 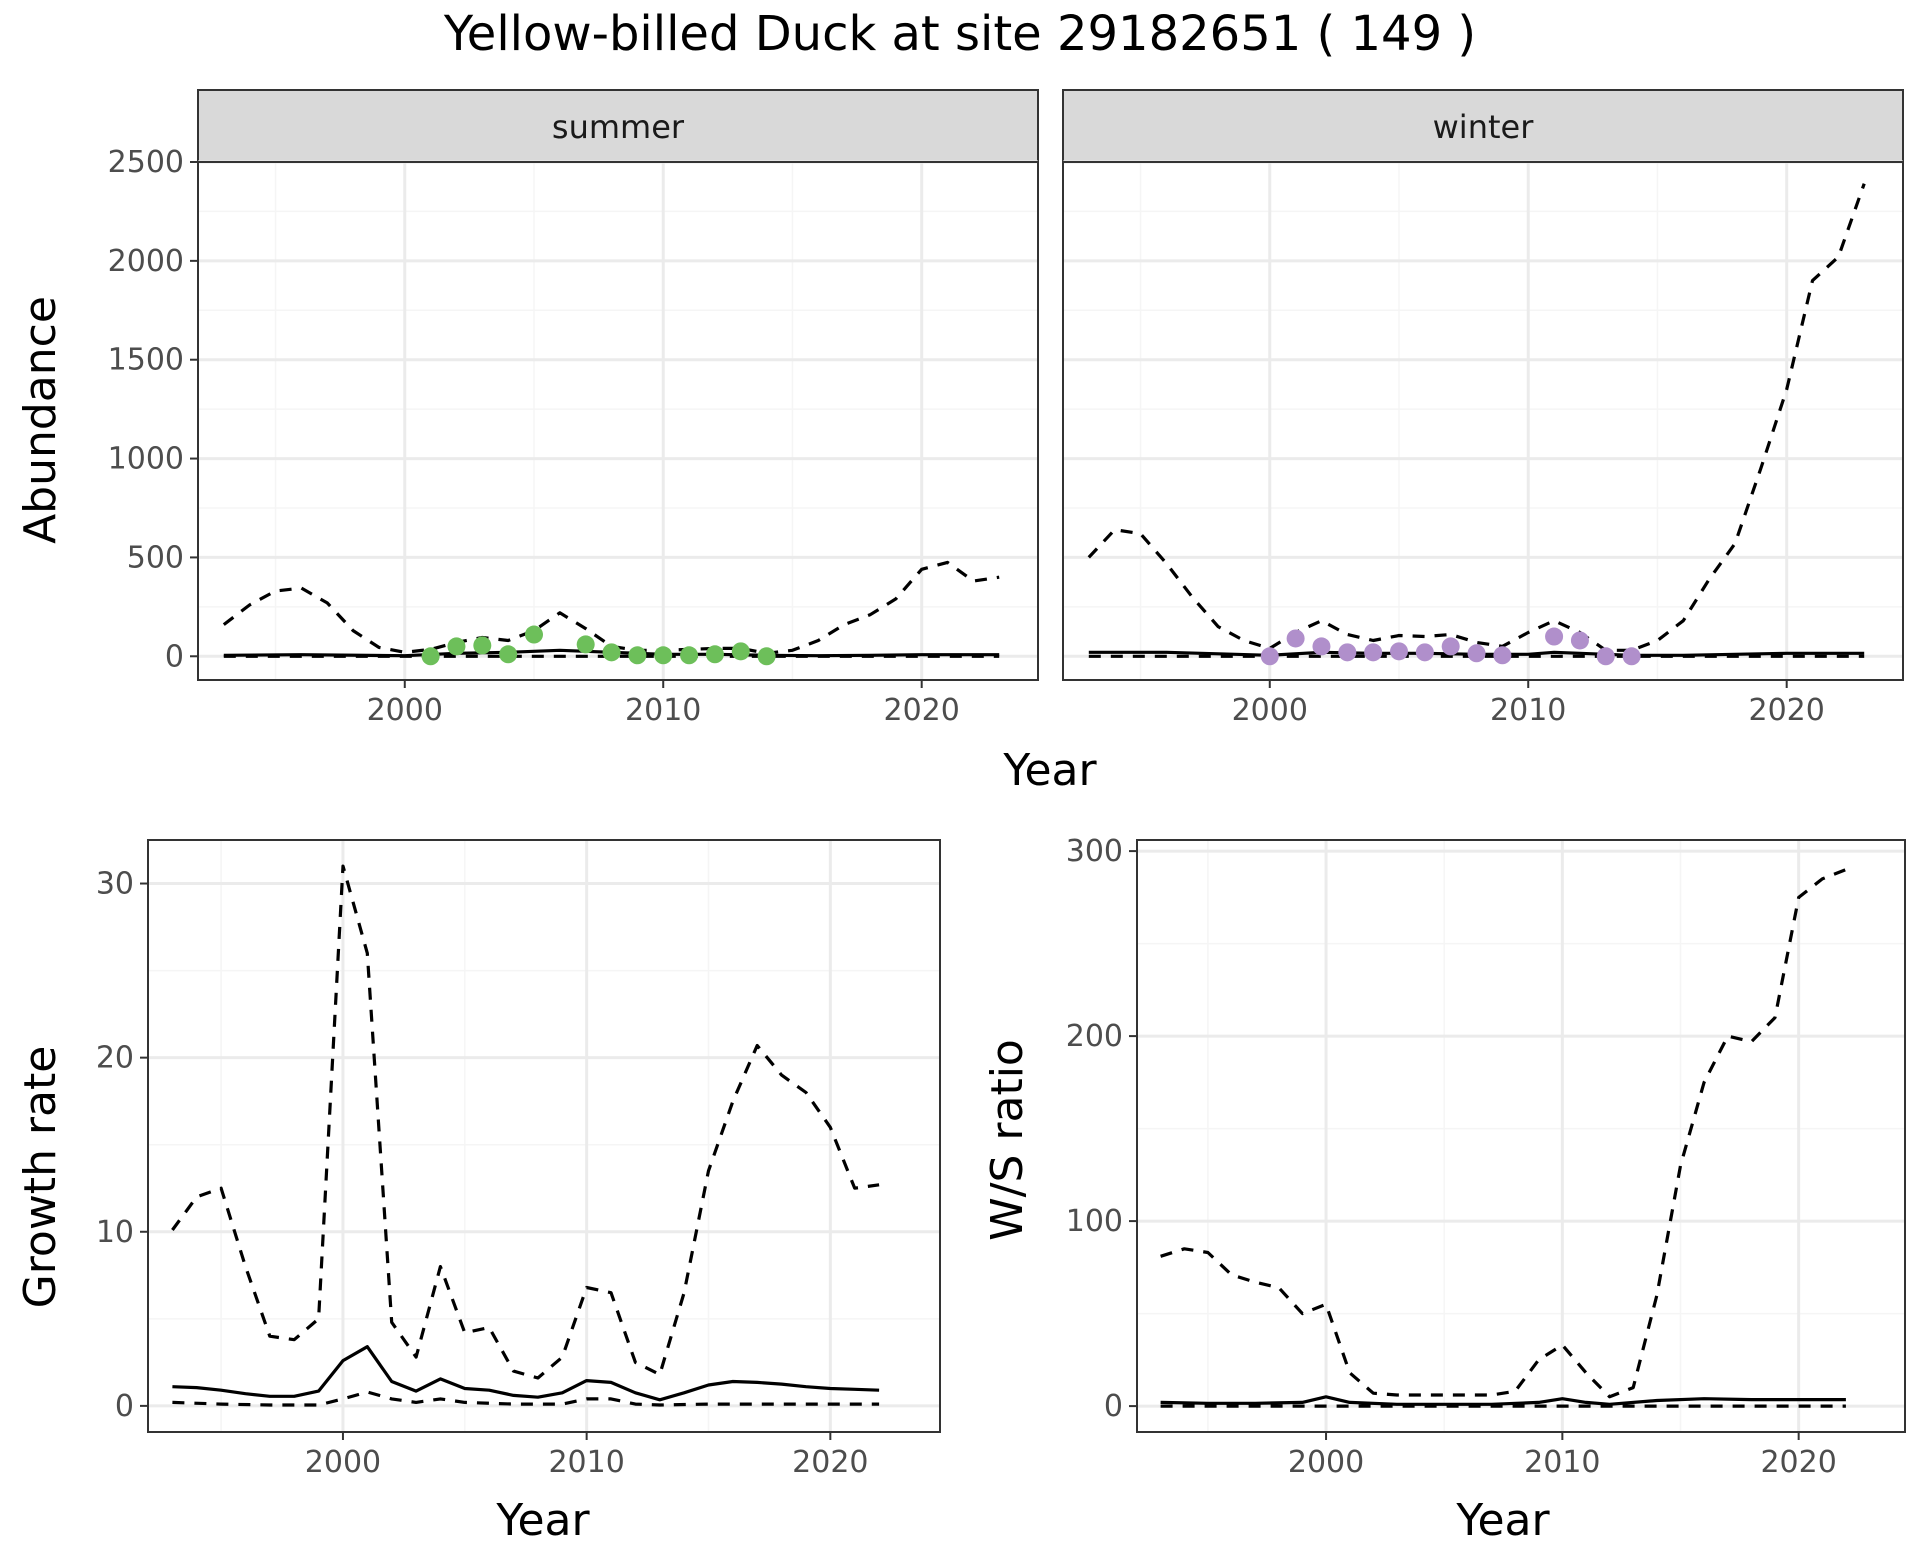 What do you see at coordinates (146, 360) in the screenshot?
I see `y-tick-label: 1500` at bounding box center [146, 360].